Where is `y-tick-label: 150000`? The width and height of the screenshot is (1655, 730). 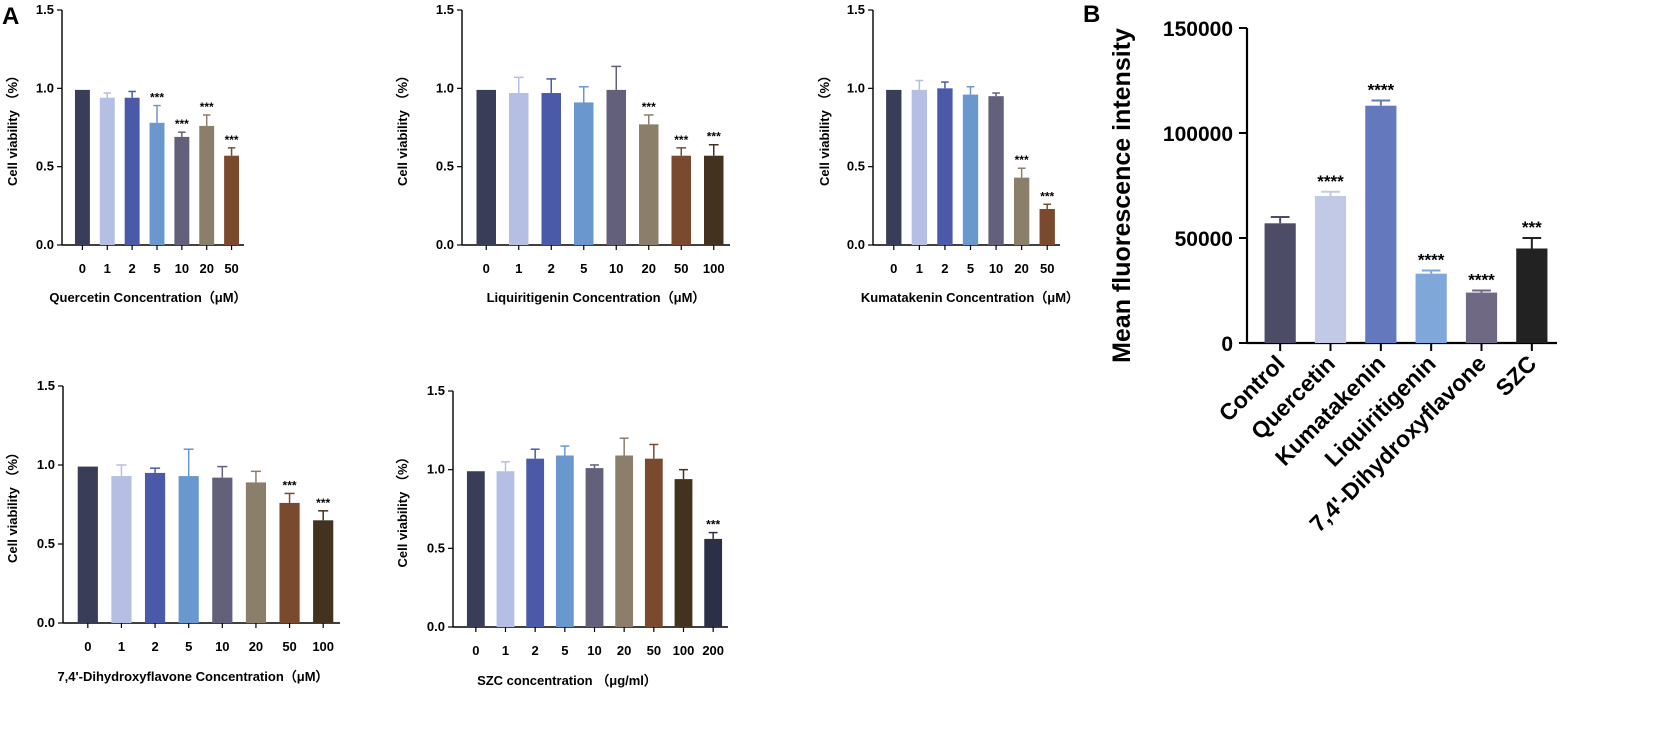
y-tick-label: 150000 is located at coordinates (1198, 29).